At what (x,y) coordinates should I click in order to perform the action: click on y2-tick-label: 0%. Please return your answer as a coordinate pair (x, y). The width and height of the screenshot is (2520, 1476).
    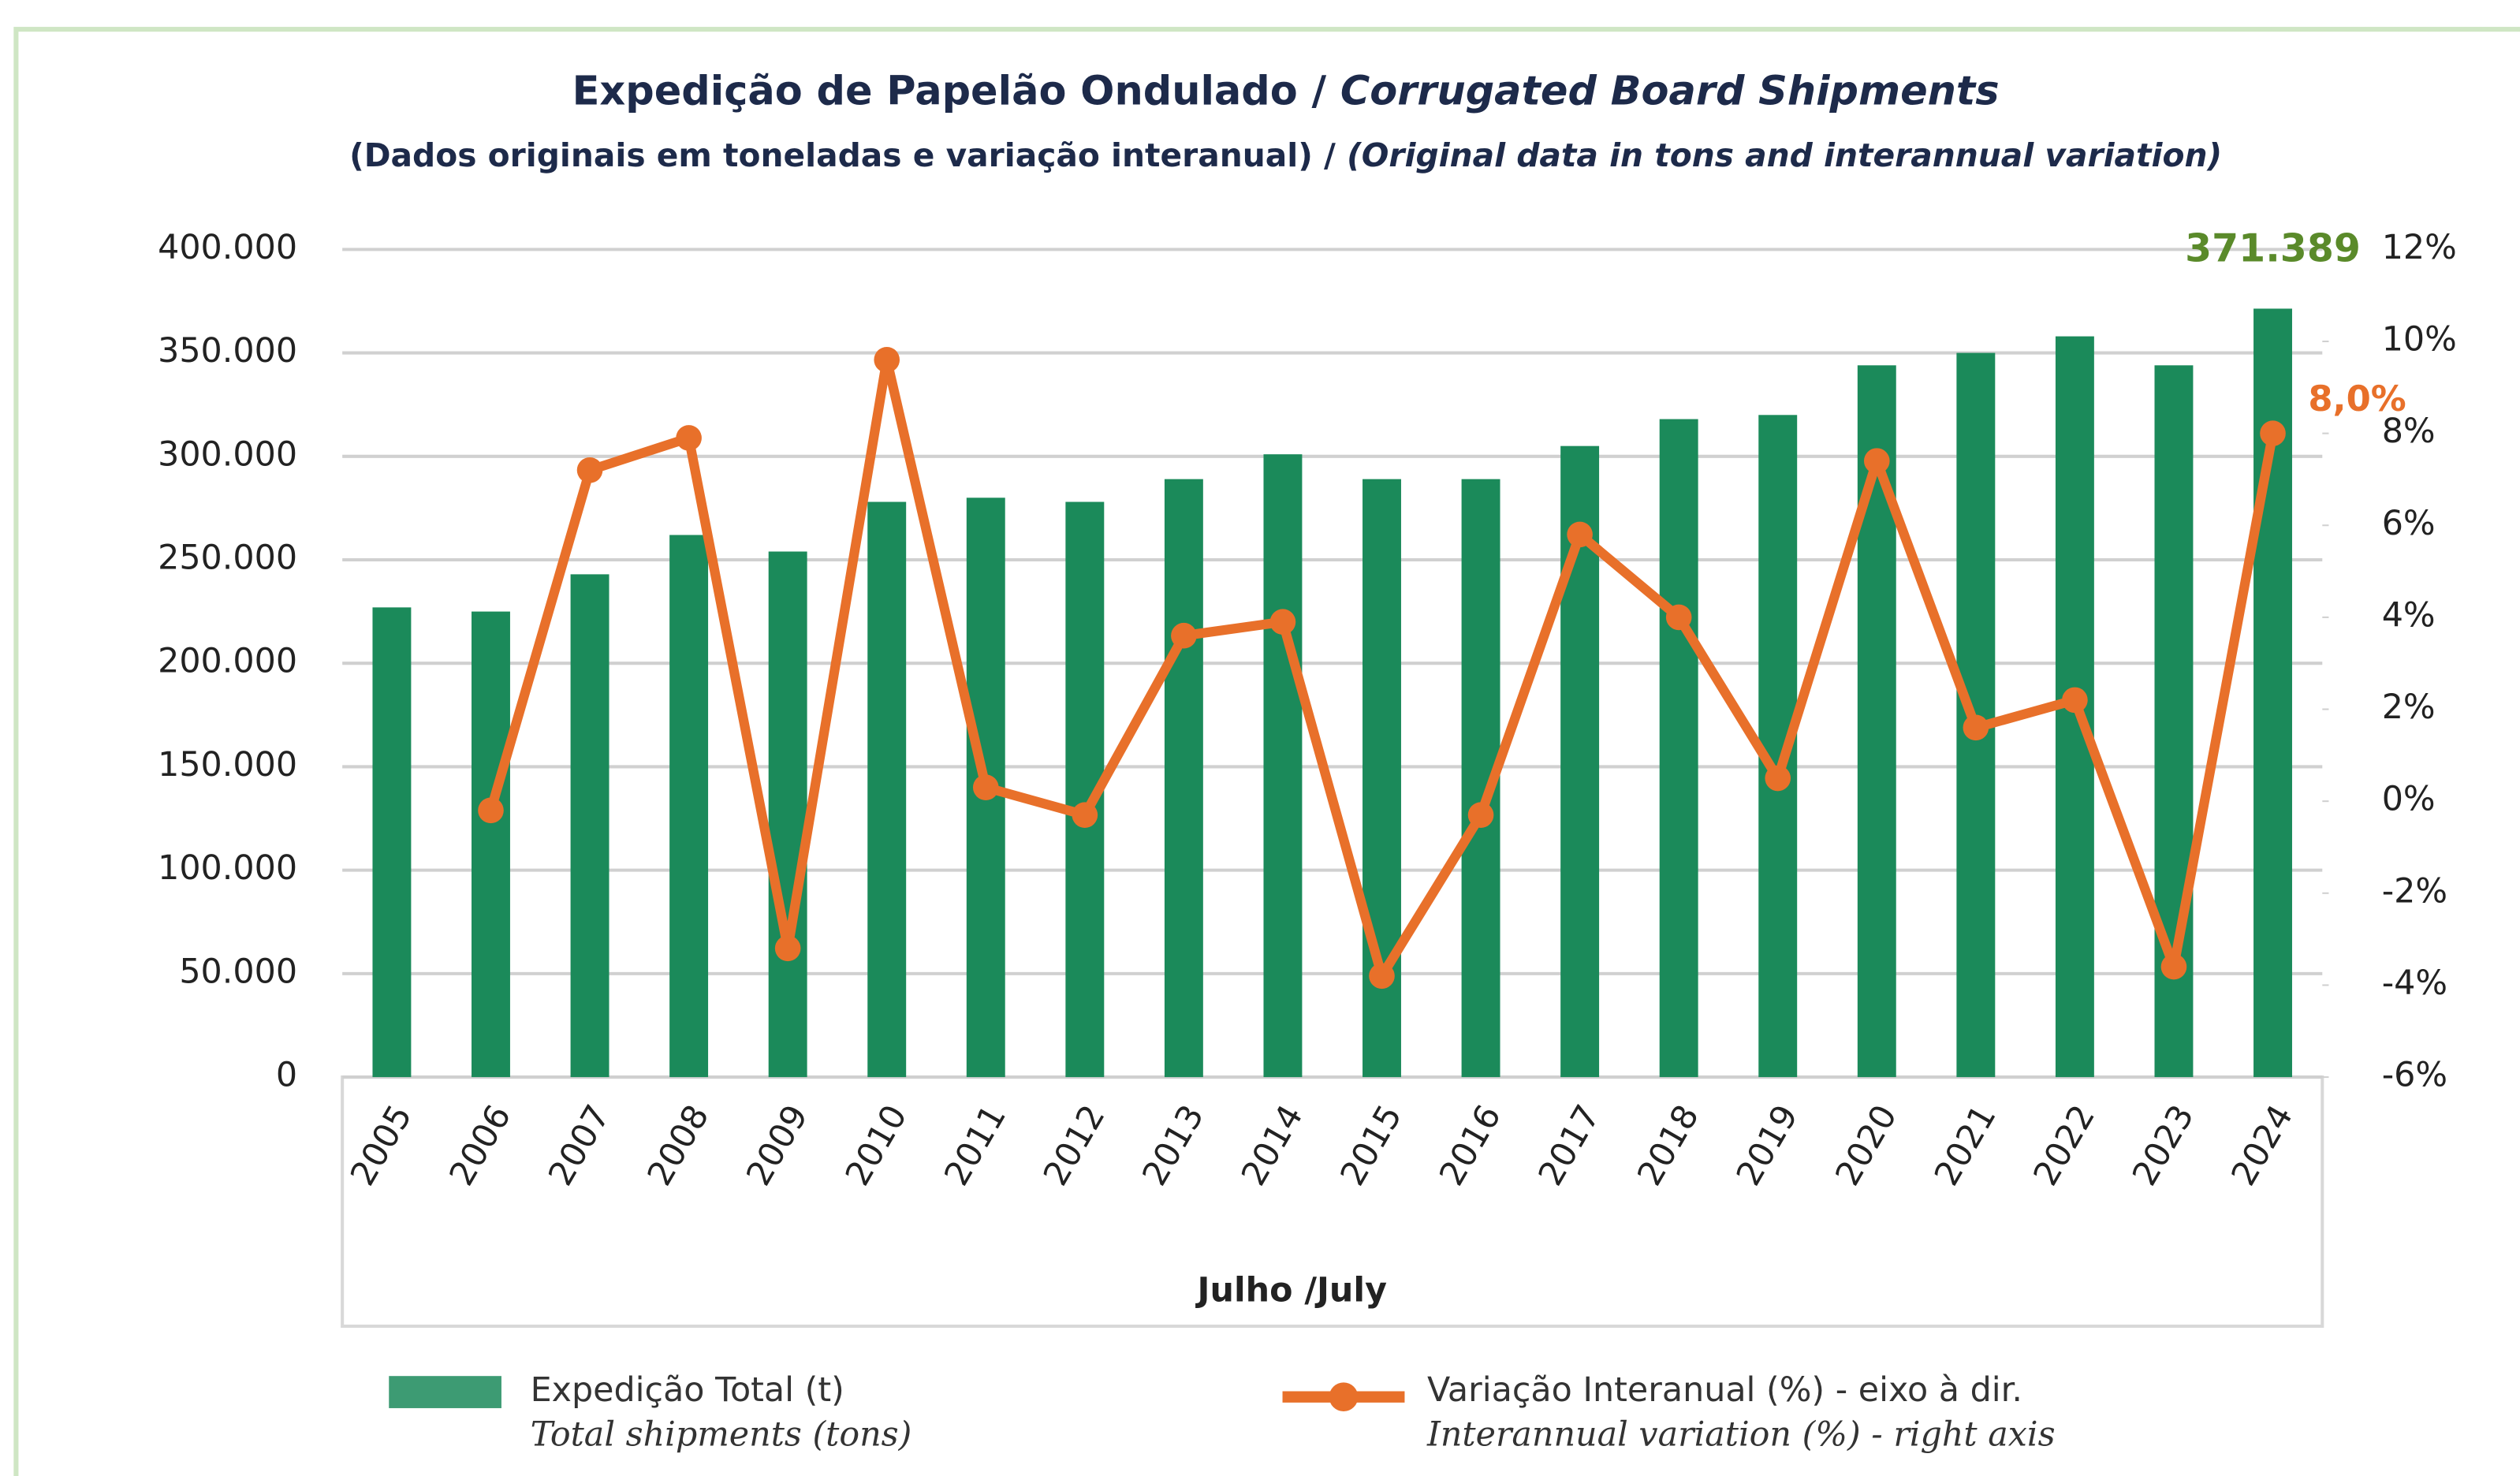
    Looking at the image, I should click on (2409, 799).